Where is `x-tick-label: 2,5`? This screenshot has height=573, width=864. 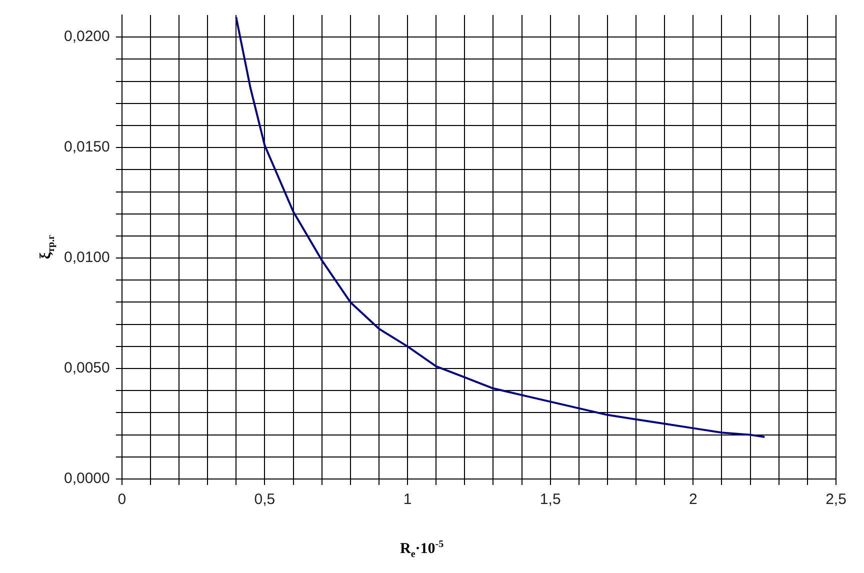 x-tick-label: 2,5 is located at coordinates (836, 499).